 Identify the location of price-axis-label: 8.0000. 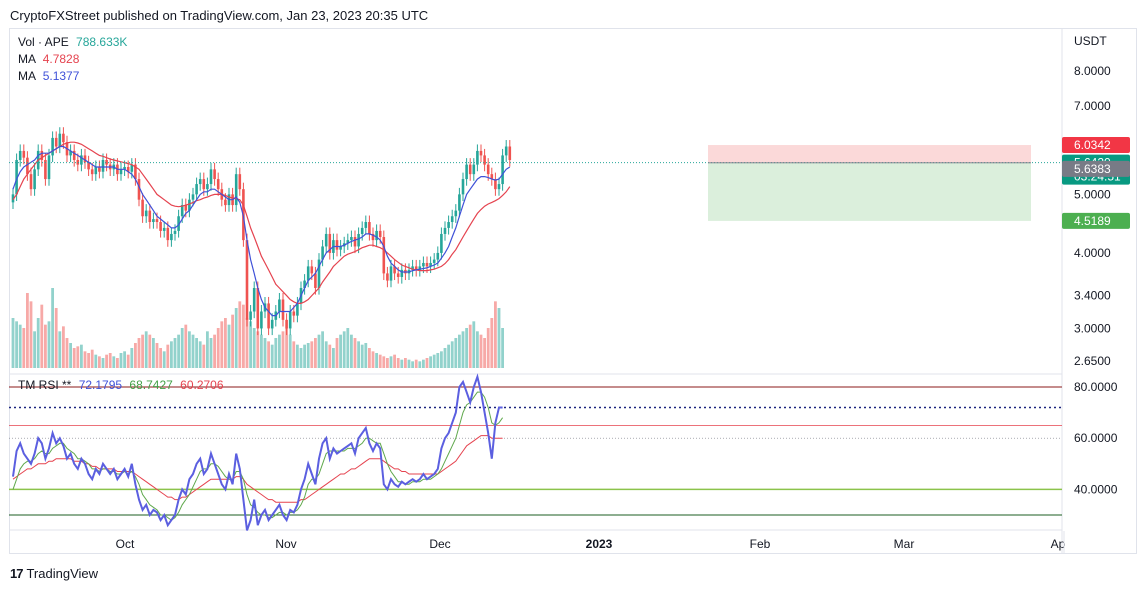
(1092, 71).